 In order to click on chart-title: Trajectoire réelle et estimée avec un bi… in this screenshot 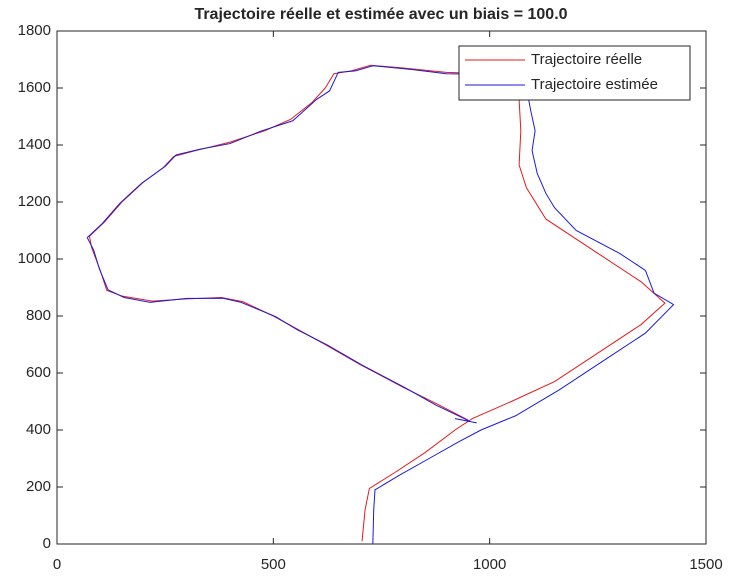, I will do `click(380, 14)`.